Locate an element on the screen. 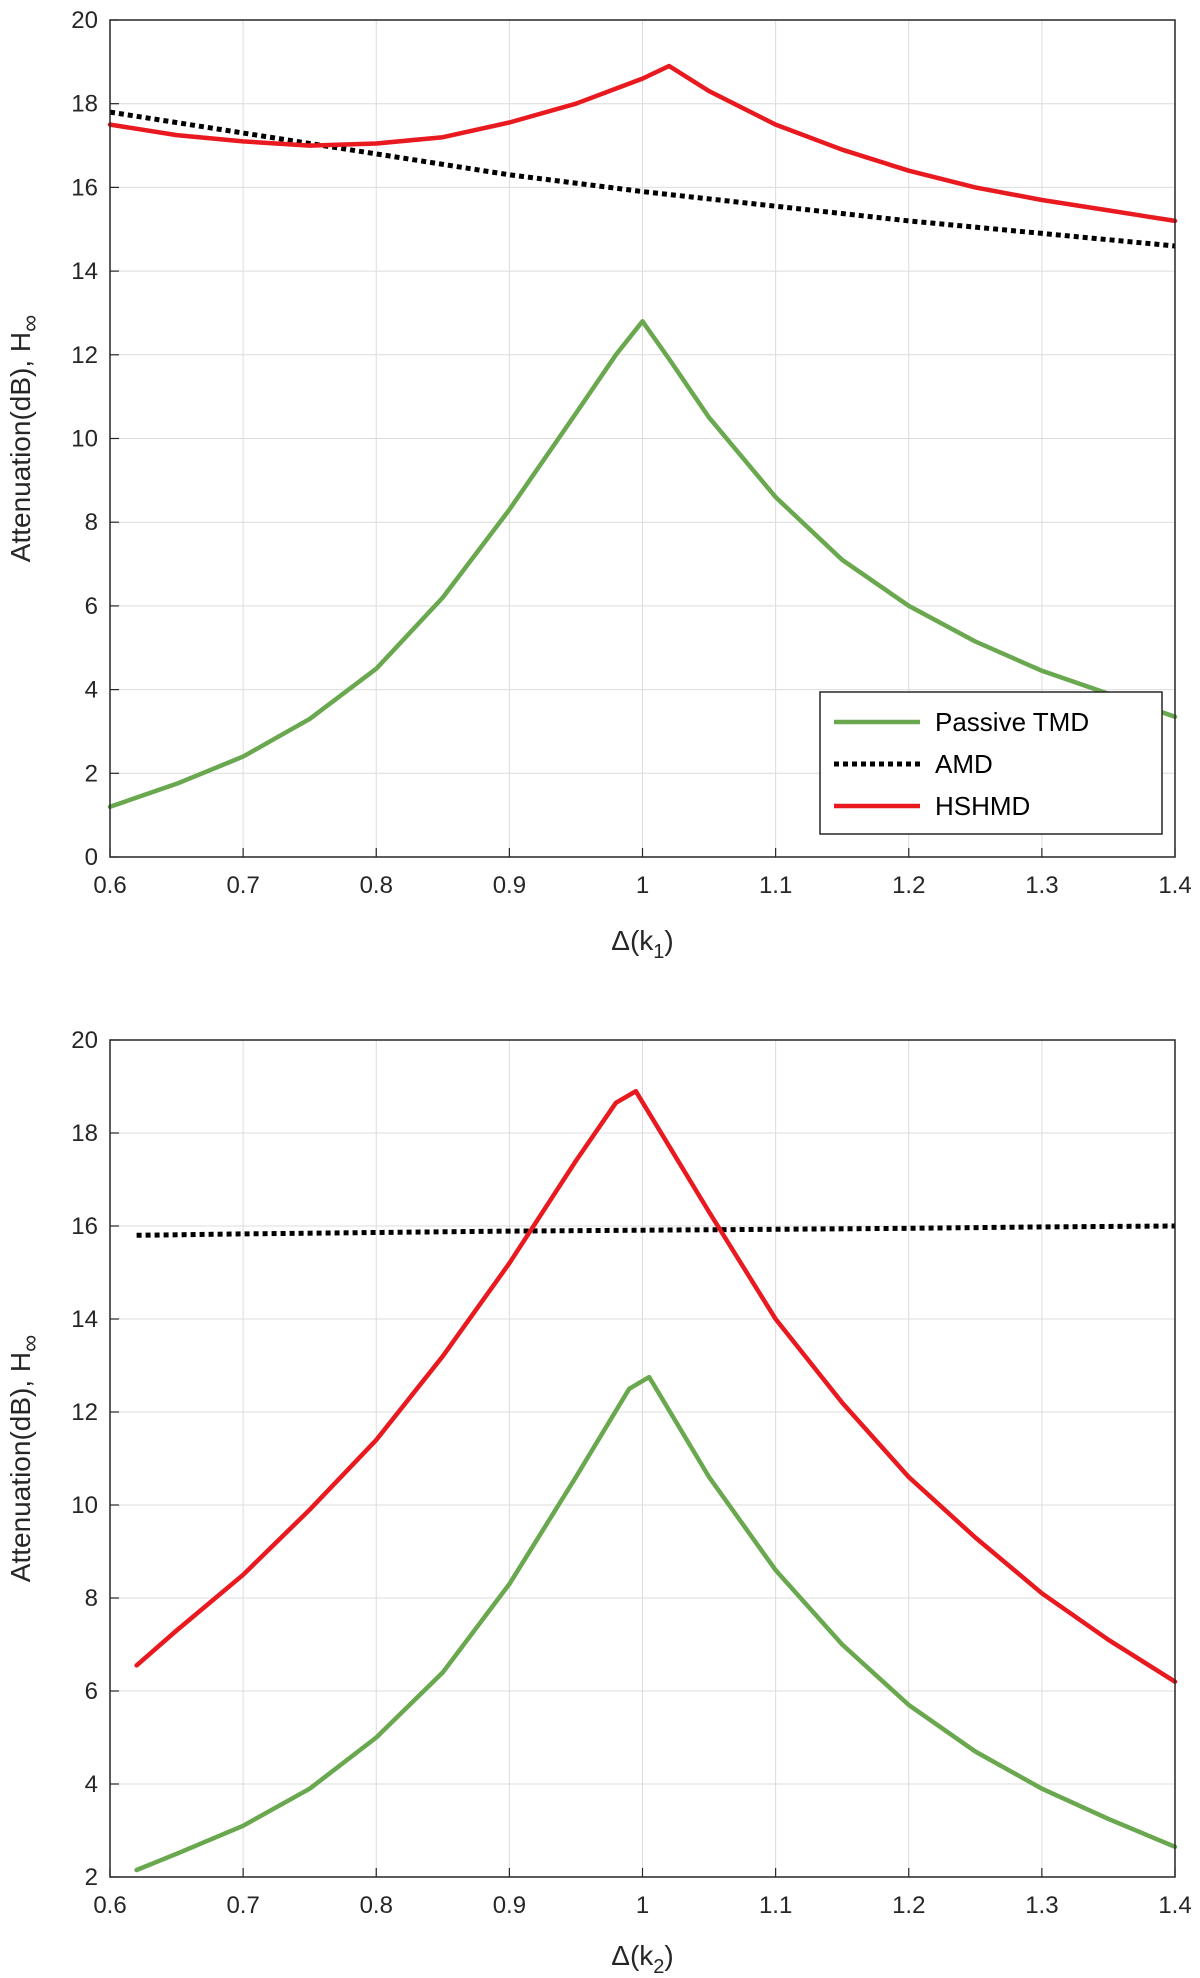 The height and width of the screenshot is (1978, 1200). x-axis-label-subscript: 1 is located at coordinates (658, 952).